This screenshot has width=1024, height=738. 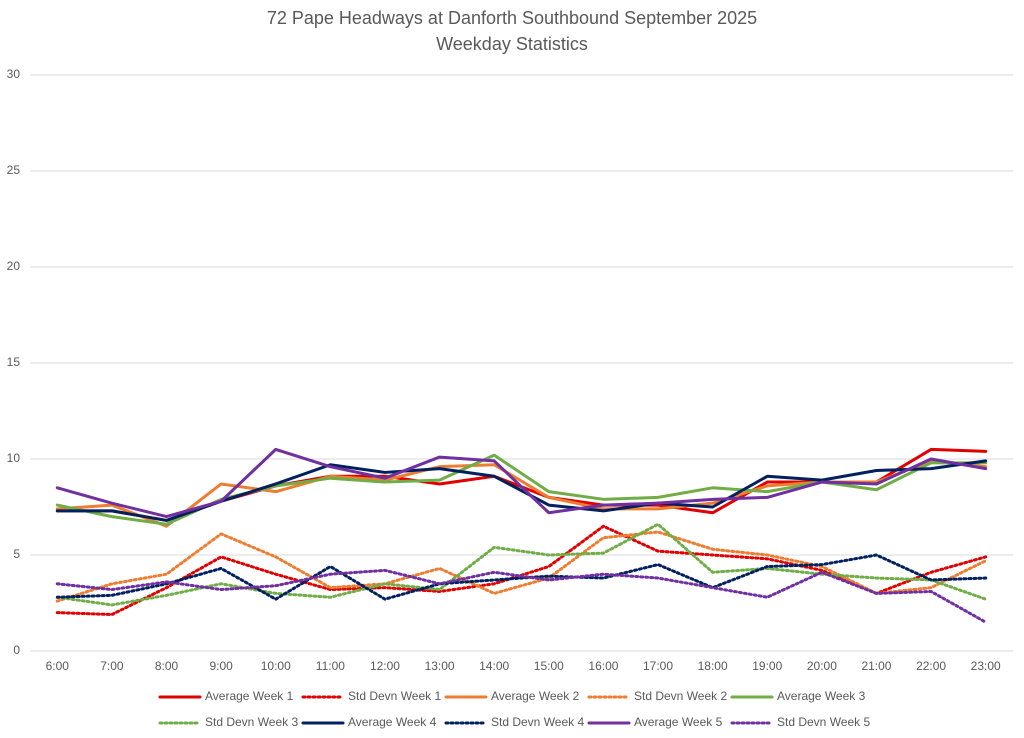 What do you see at coordinates (549, 666) in the screenshot?
I see `x-tick-label: 15:00` at bounding box center [549, 666].